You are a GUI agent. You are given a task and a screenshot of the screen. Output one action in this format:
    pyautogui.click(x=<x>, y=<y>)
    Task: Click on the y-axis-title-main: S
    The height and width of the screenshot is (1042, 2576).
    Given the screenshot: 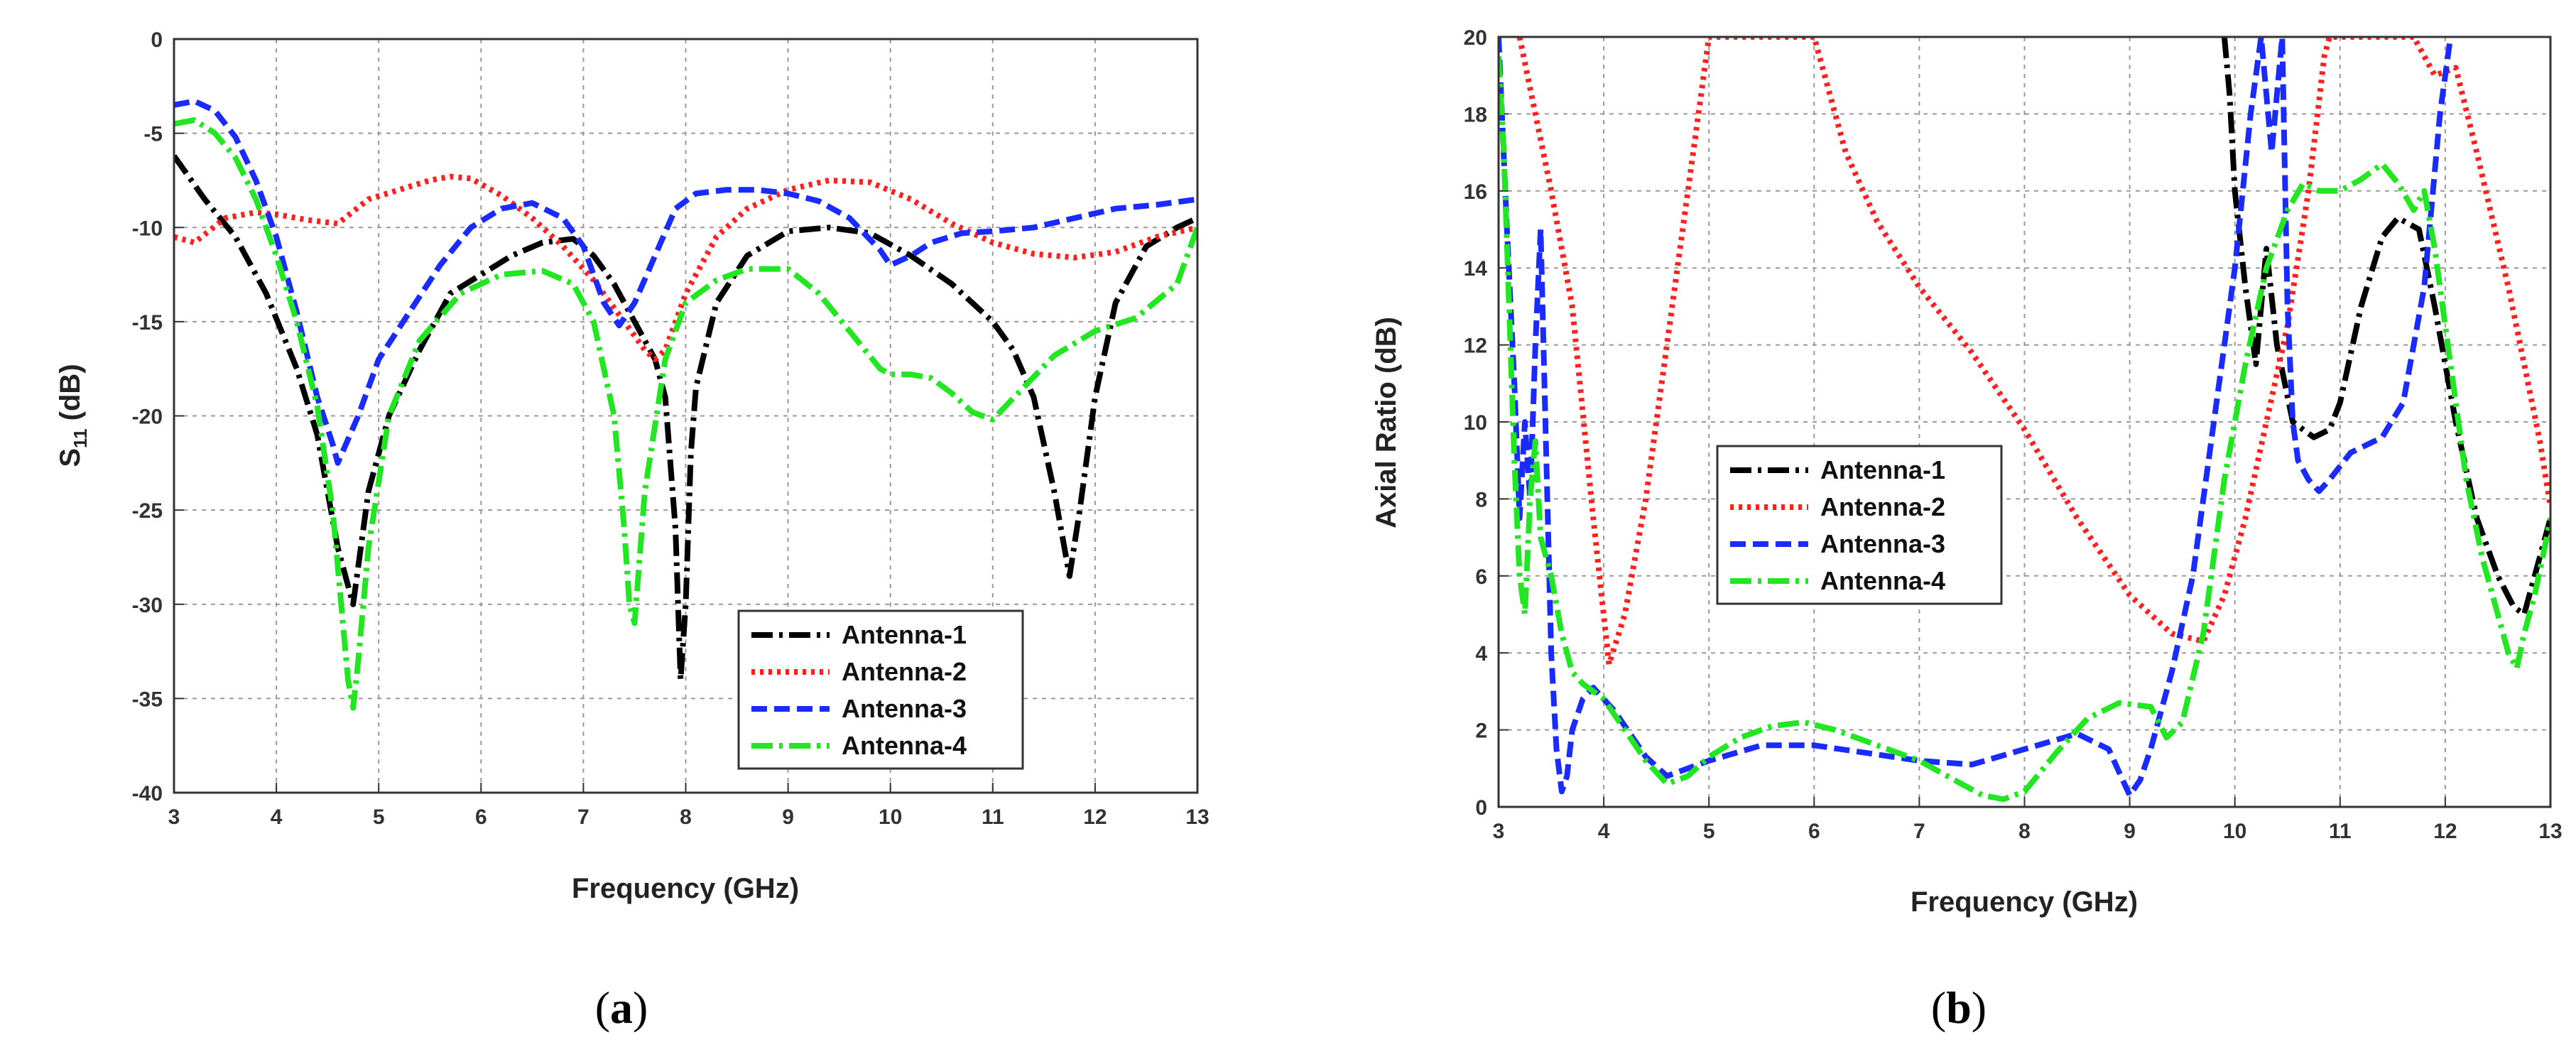 What is the action you would take?
    pyautogui.click(x=70, y=457)
    